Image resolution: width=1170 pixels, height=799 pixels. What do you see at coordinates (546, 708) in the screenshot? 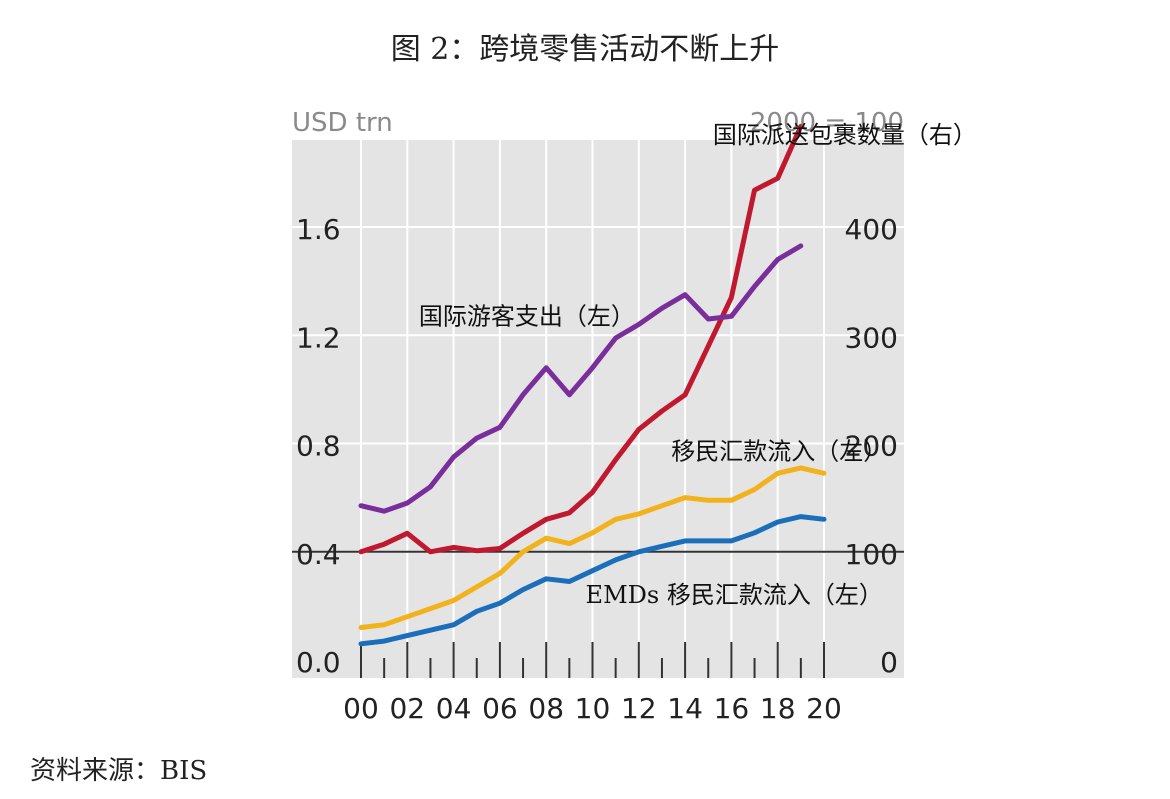
I see `x-tick-label: 08` at bounding box center [546, 708].